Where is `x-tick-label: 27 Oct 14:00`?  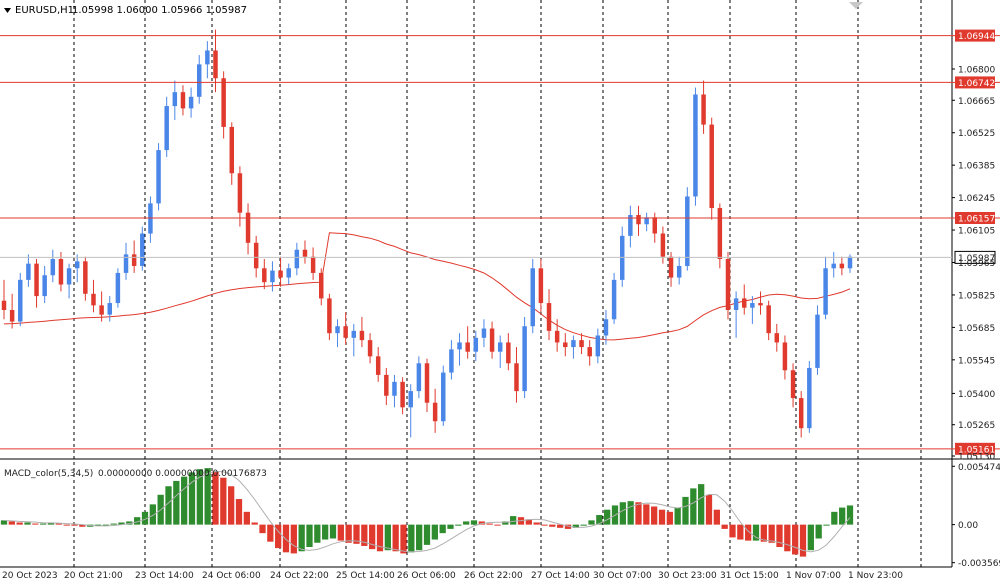
x-tick-label: 27 Oct 14:00 is located at coordinates (560, 576).